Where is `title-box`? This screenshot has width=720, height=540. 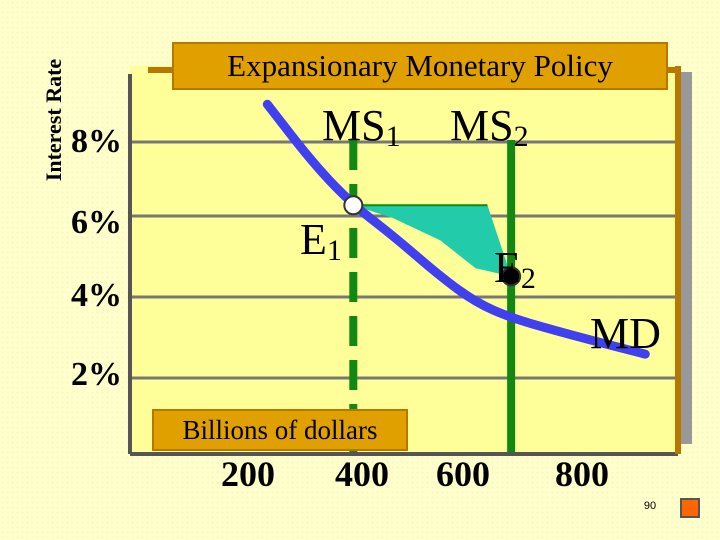
title-box is located at coordinates (420, 66).